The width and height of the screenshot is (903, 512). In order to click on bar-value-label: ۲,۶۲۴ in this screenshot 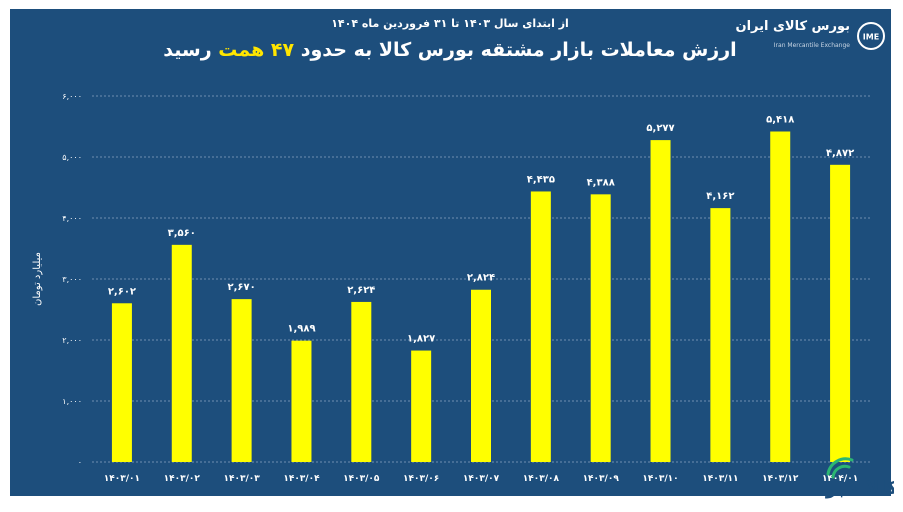, I will do `click(361, 290)`.